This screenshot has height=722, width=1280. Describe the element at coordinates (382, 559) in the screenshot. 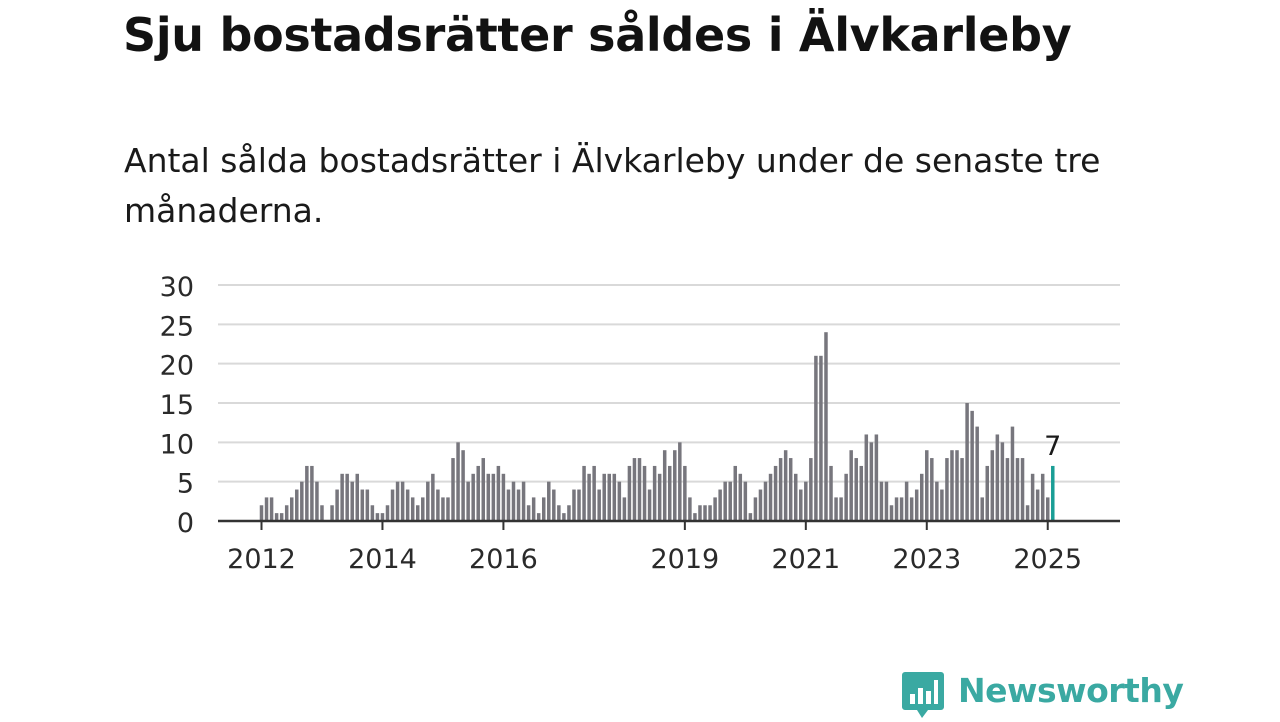

I see `x-tick-label: 2014` at that location.